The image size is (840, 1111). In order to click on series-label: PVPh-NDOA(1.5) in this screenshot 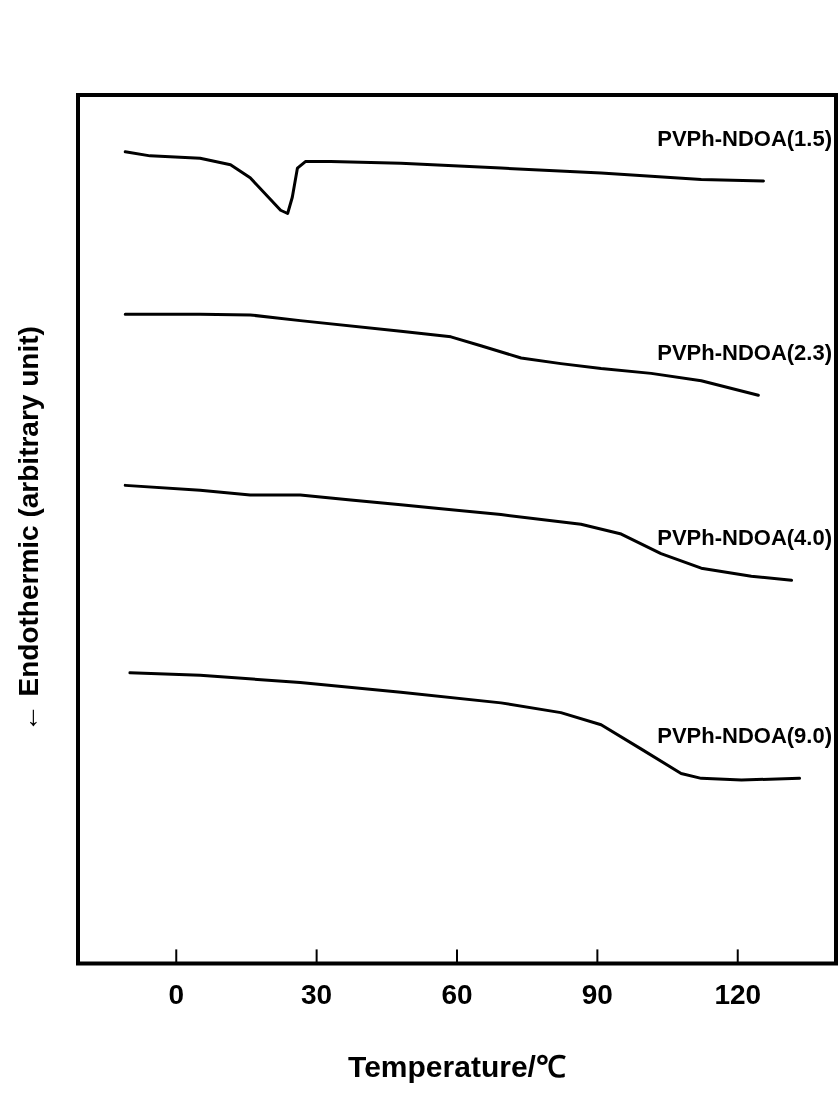, I will do `click(744, 139)`.